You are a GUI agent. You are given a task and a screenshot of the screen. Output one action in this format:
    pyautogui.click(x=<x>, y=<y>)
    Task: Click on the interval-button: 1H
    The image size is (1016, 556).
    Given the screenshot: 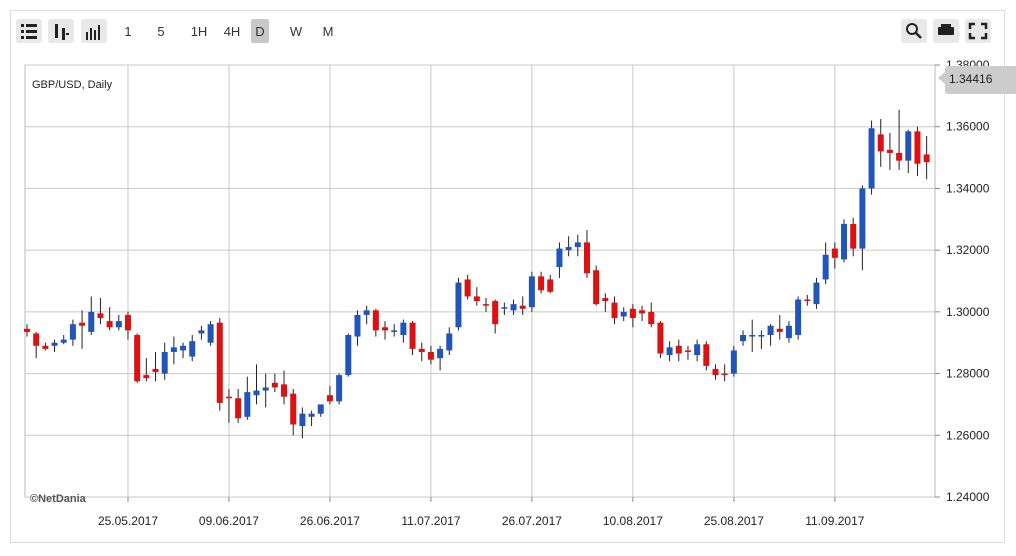 What is the action you would take?
    pyautogui.click(x=199, y=31)
    